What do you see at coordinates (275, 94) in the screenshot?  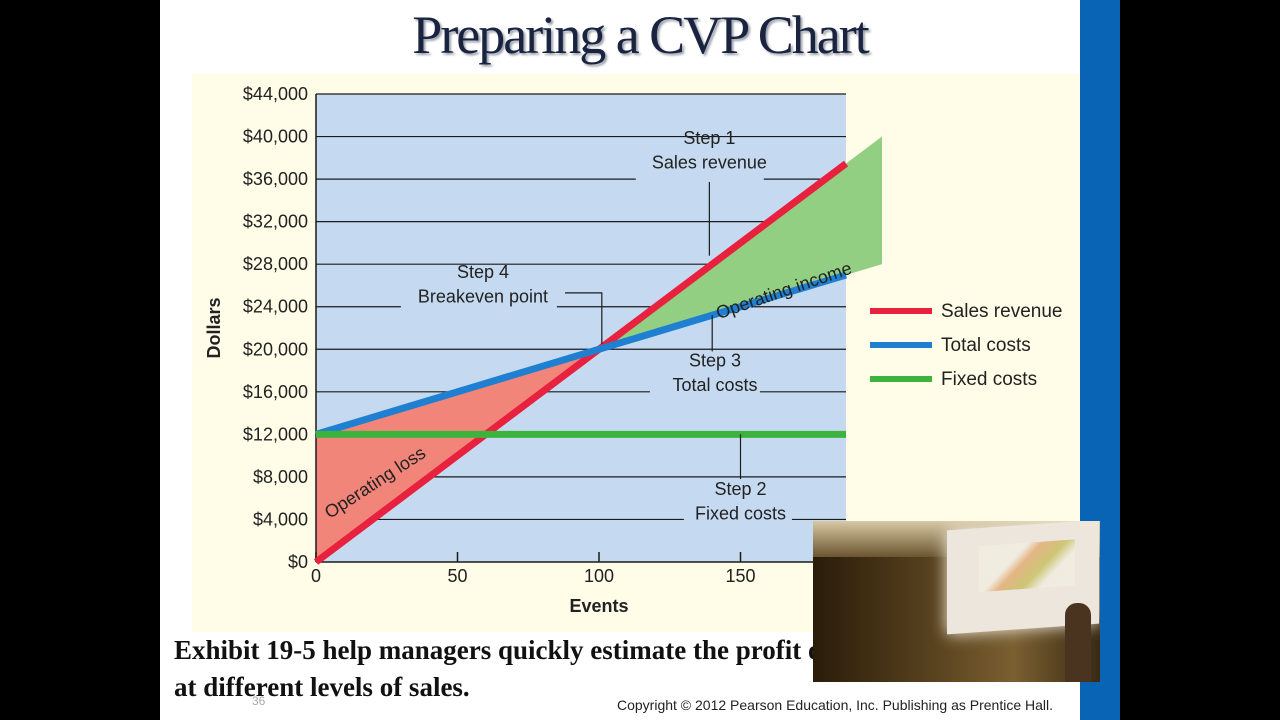 I see `y-tick-label: $44,000` at bounding box center [275, 94].